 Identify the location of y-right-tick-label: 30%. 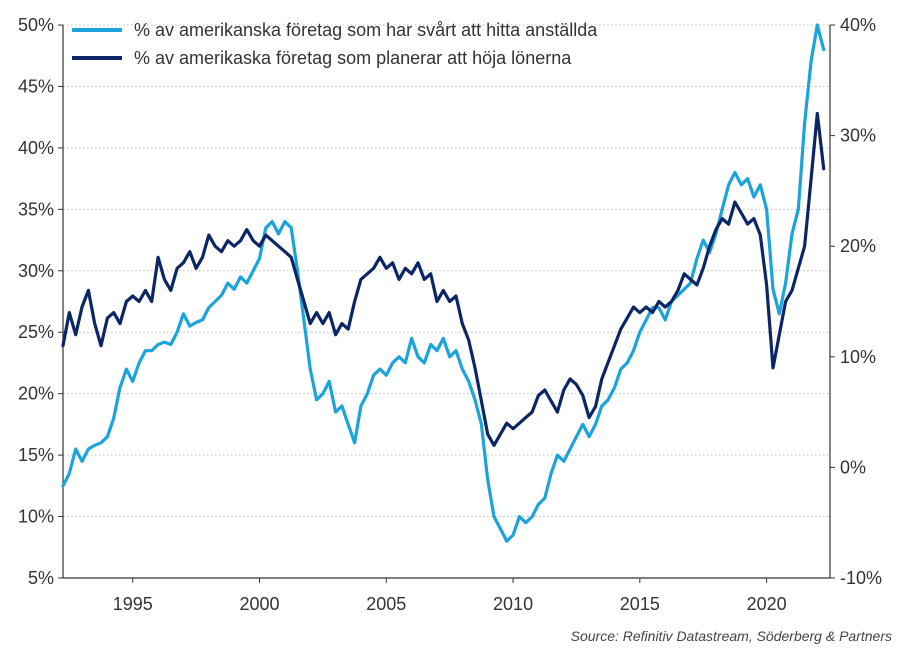
(858, 136).